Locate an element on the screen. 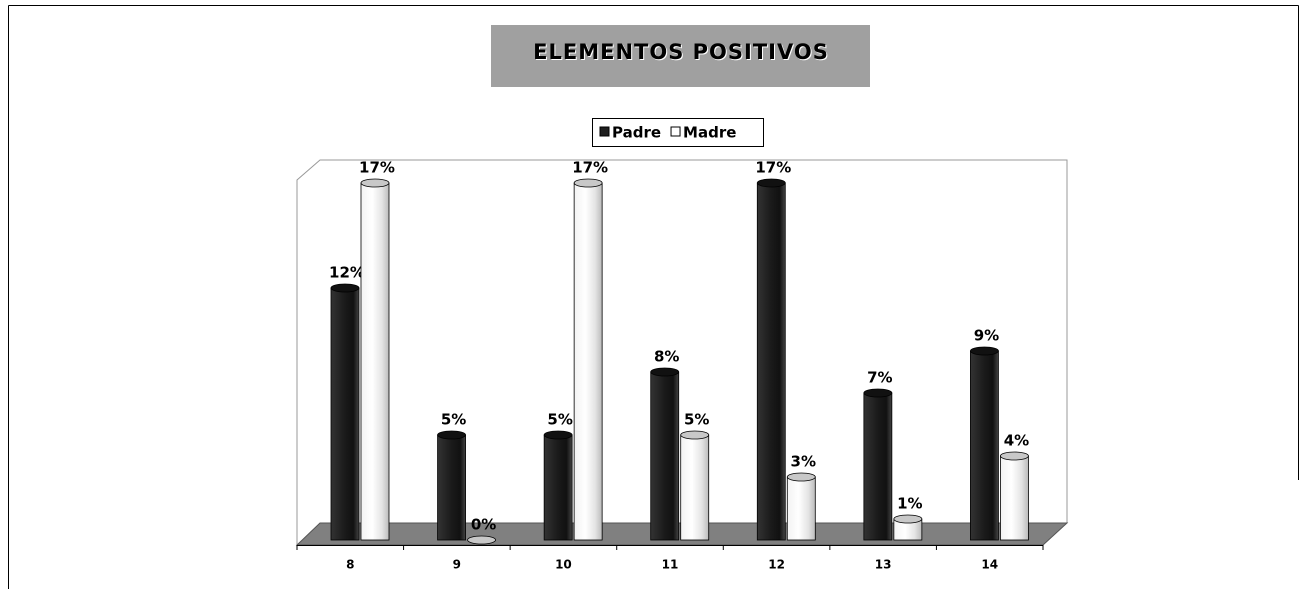 The image size is (1306, 589). x-tick-label: 14 is located at coordinates (989, 565).